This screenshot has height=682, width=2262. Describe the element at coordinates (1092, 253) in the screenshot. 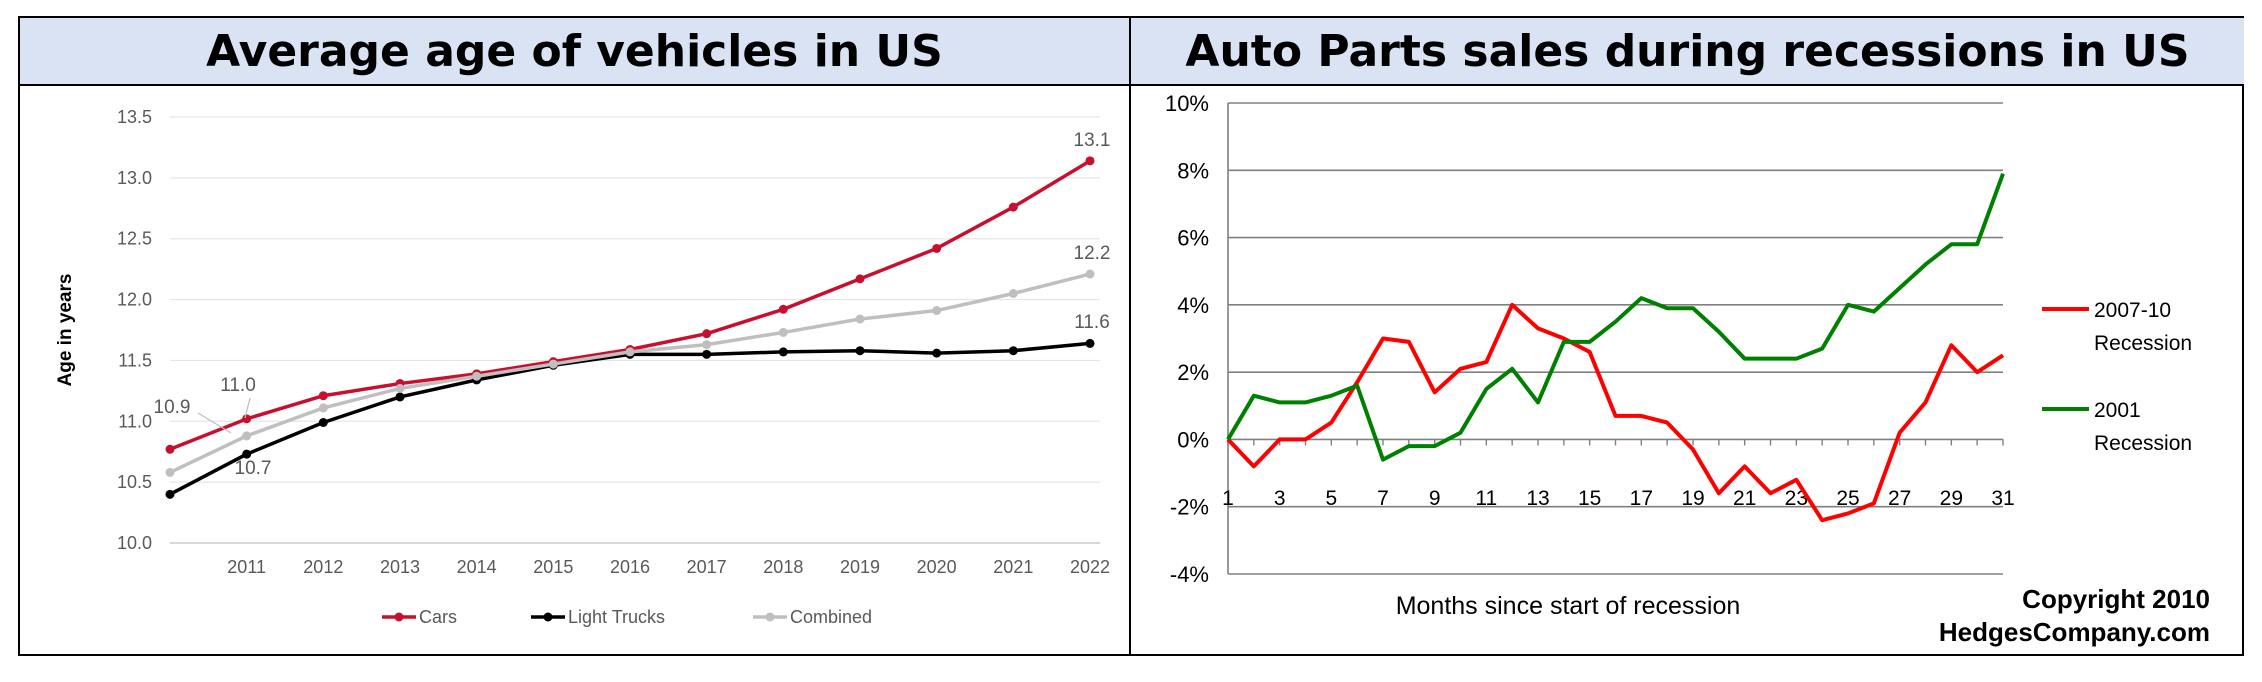

I see `data-label-left: 12.2` at that location.